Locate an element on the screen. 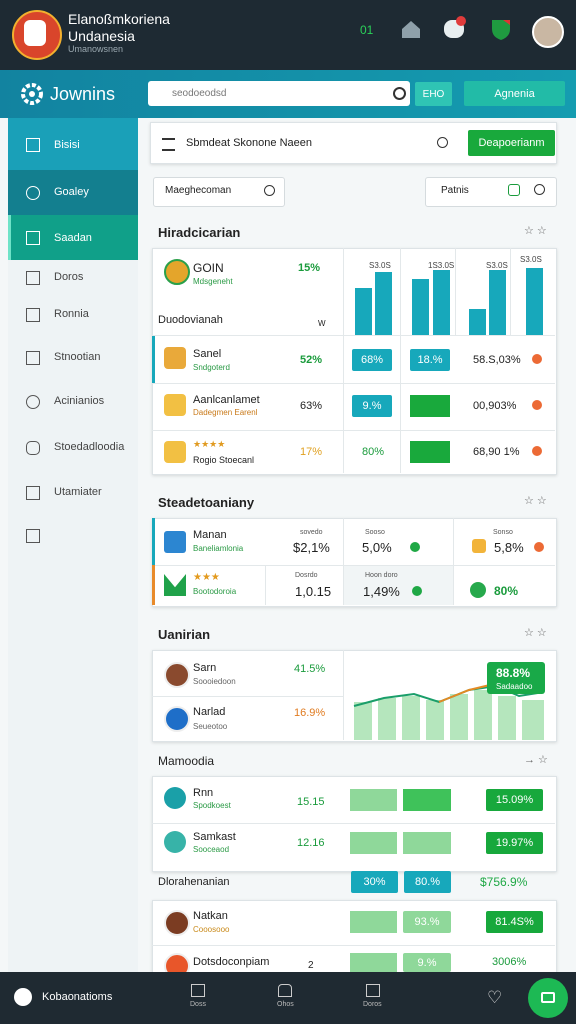  nav-label: Ronnia is located at coordinates (71, 314).